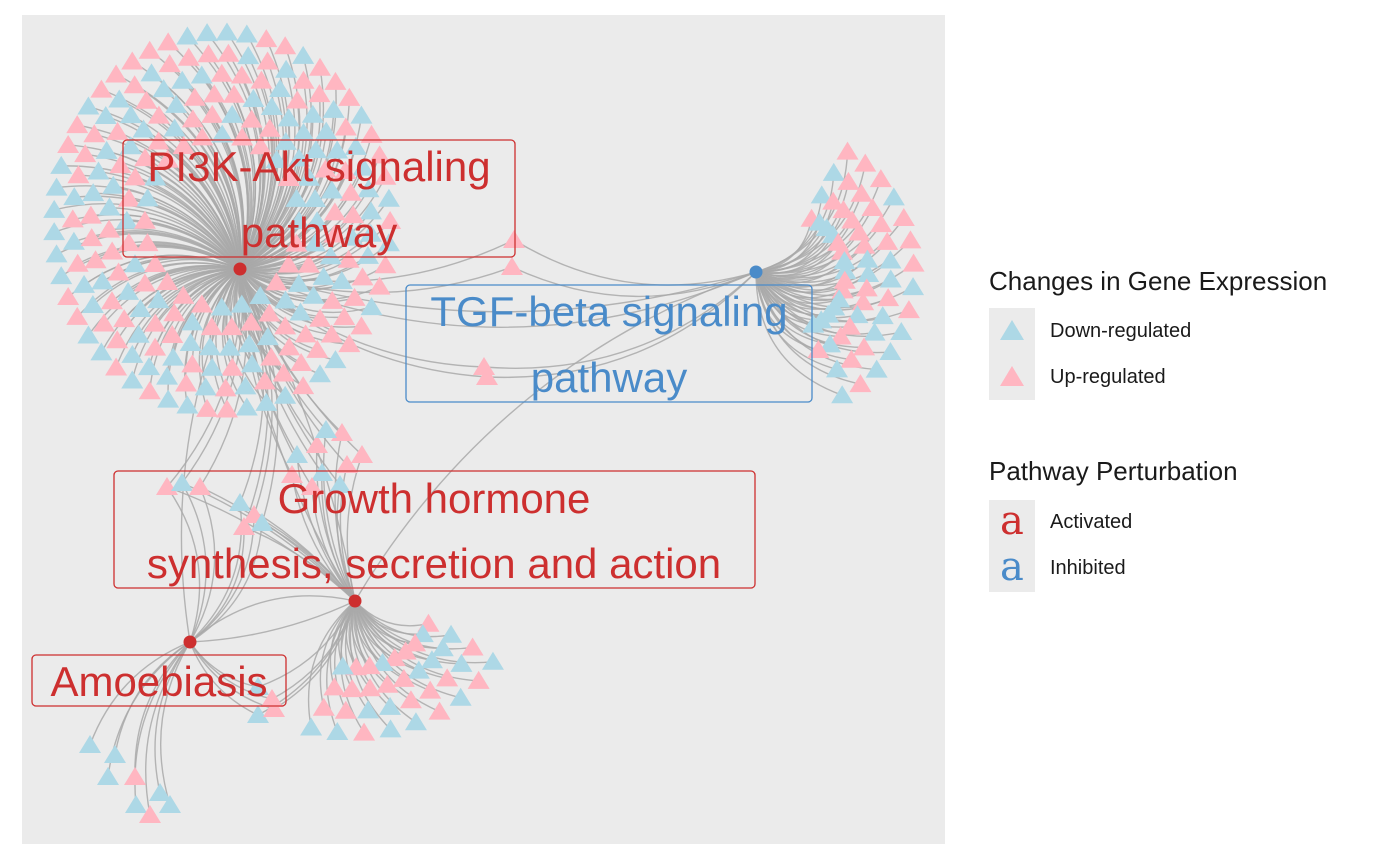 The height and width of the screenshot is (866, 1400). Describe the element at coordinates (1121, 331) in the screenshot. I see `legend-label-down-regulated: Down-regulated` at that location.